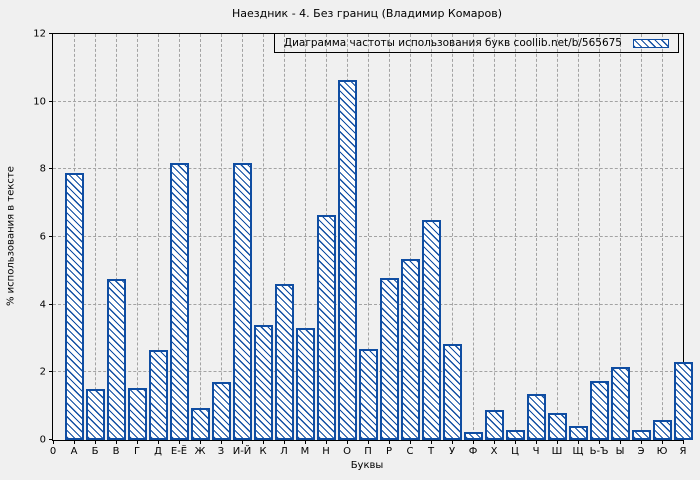 The image size is (700, 480). I want to click on gridline-vertical-Ь-Ъ, so click(599, 237).